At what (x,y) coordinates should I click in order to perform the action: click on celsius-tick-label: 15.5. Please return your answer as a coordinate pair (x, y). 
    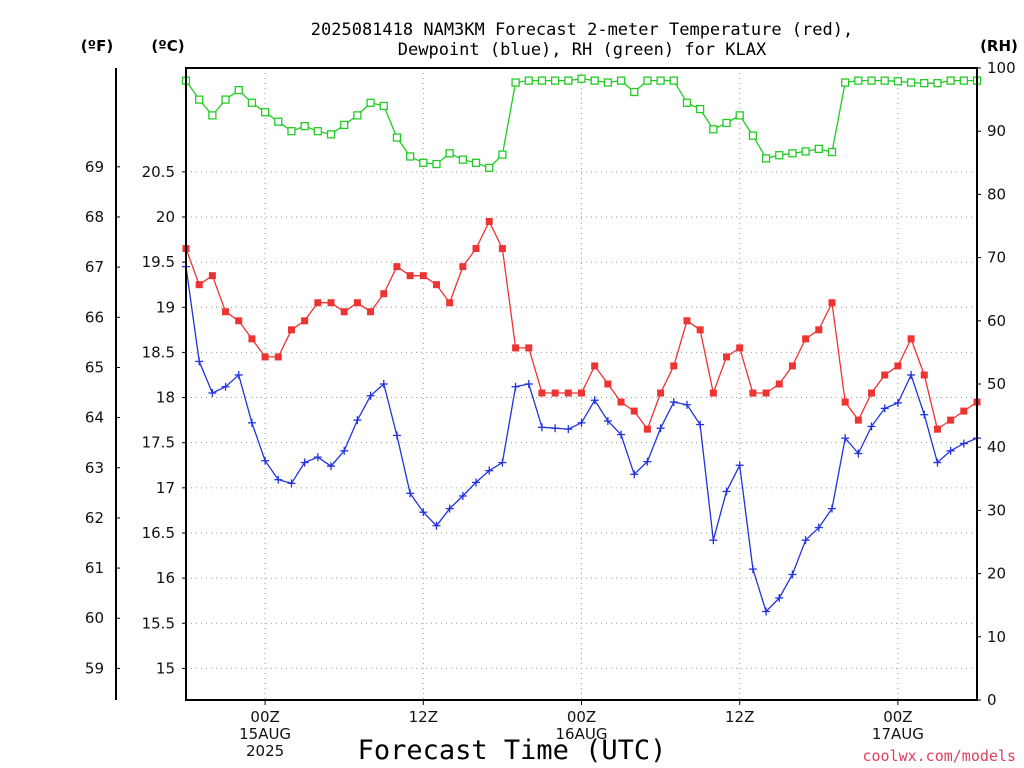
    Looking at the image, I should click on (158, 623).